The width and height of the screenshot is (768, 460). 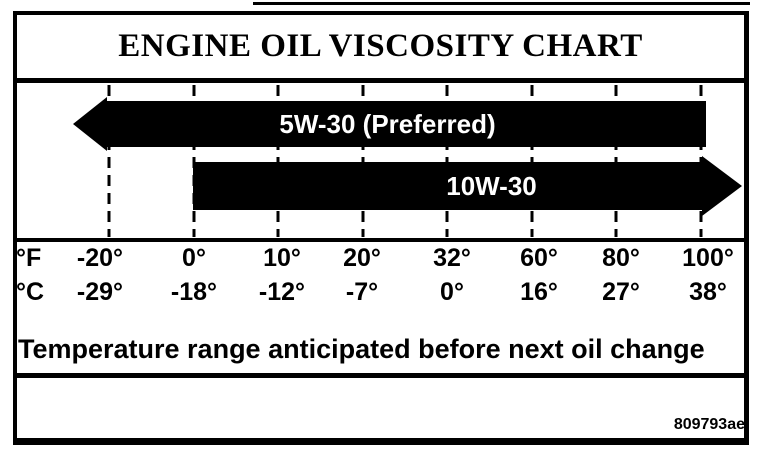 I want to click on tick-f-32: 32°, so click(x=452, y=258).